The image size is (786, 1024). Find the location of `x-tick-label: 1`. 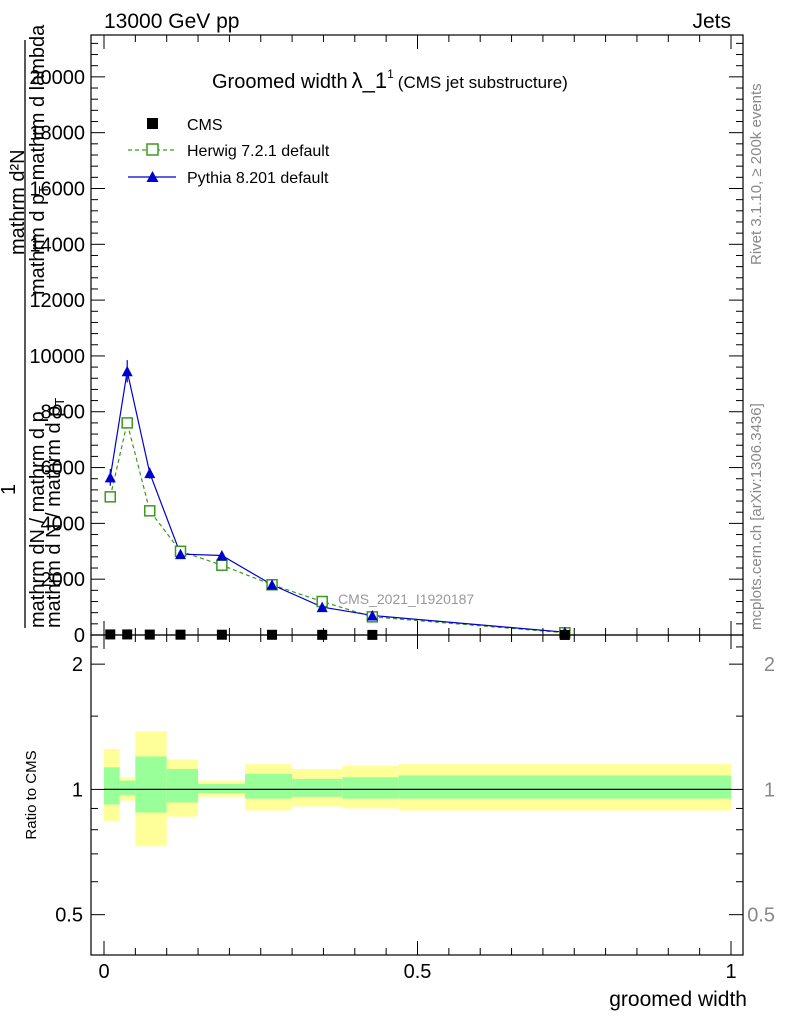

x-tick-label: 1 is located at coordinates (730, 972).